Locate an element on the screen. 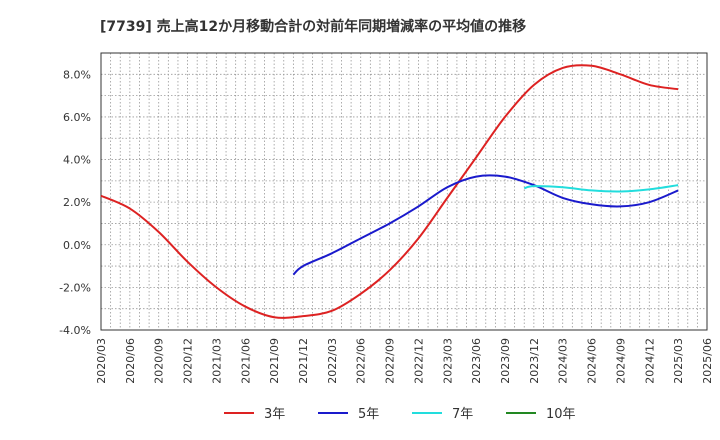  series-line-7年 is located at coordinates (601, 188).